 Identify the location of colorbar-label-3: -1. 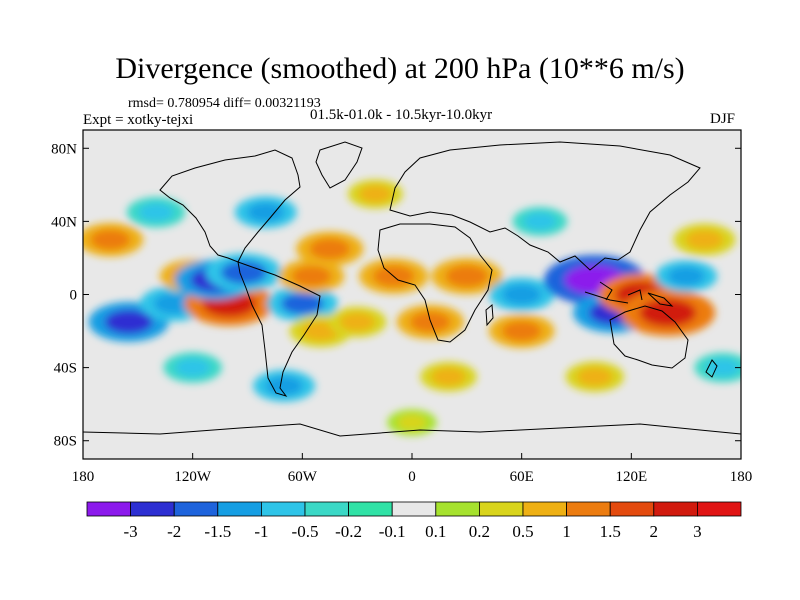
(261, 531).